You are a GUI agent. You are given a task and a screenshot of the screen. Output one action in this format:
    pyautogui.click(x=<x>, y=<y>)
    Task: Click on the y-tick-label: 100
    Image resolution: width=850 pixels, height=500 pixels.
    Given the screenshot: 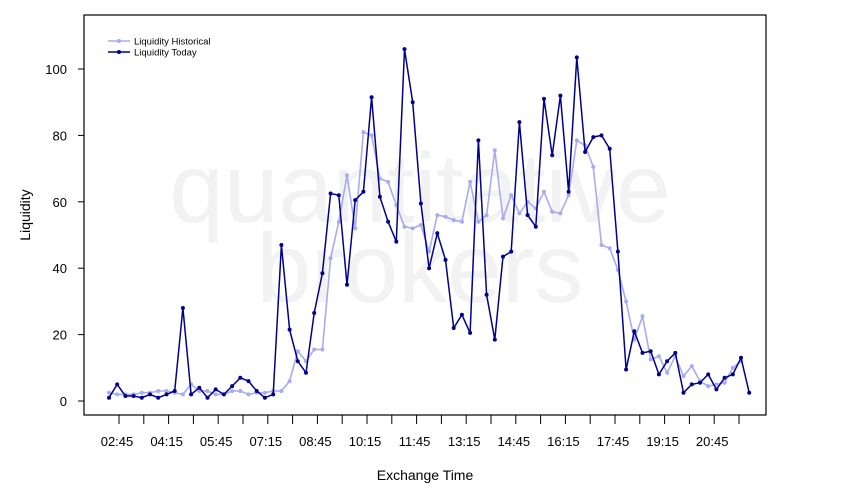 What is the action you would take?
    pyautogui.click(x=56, y=69)
    